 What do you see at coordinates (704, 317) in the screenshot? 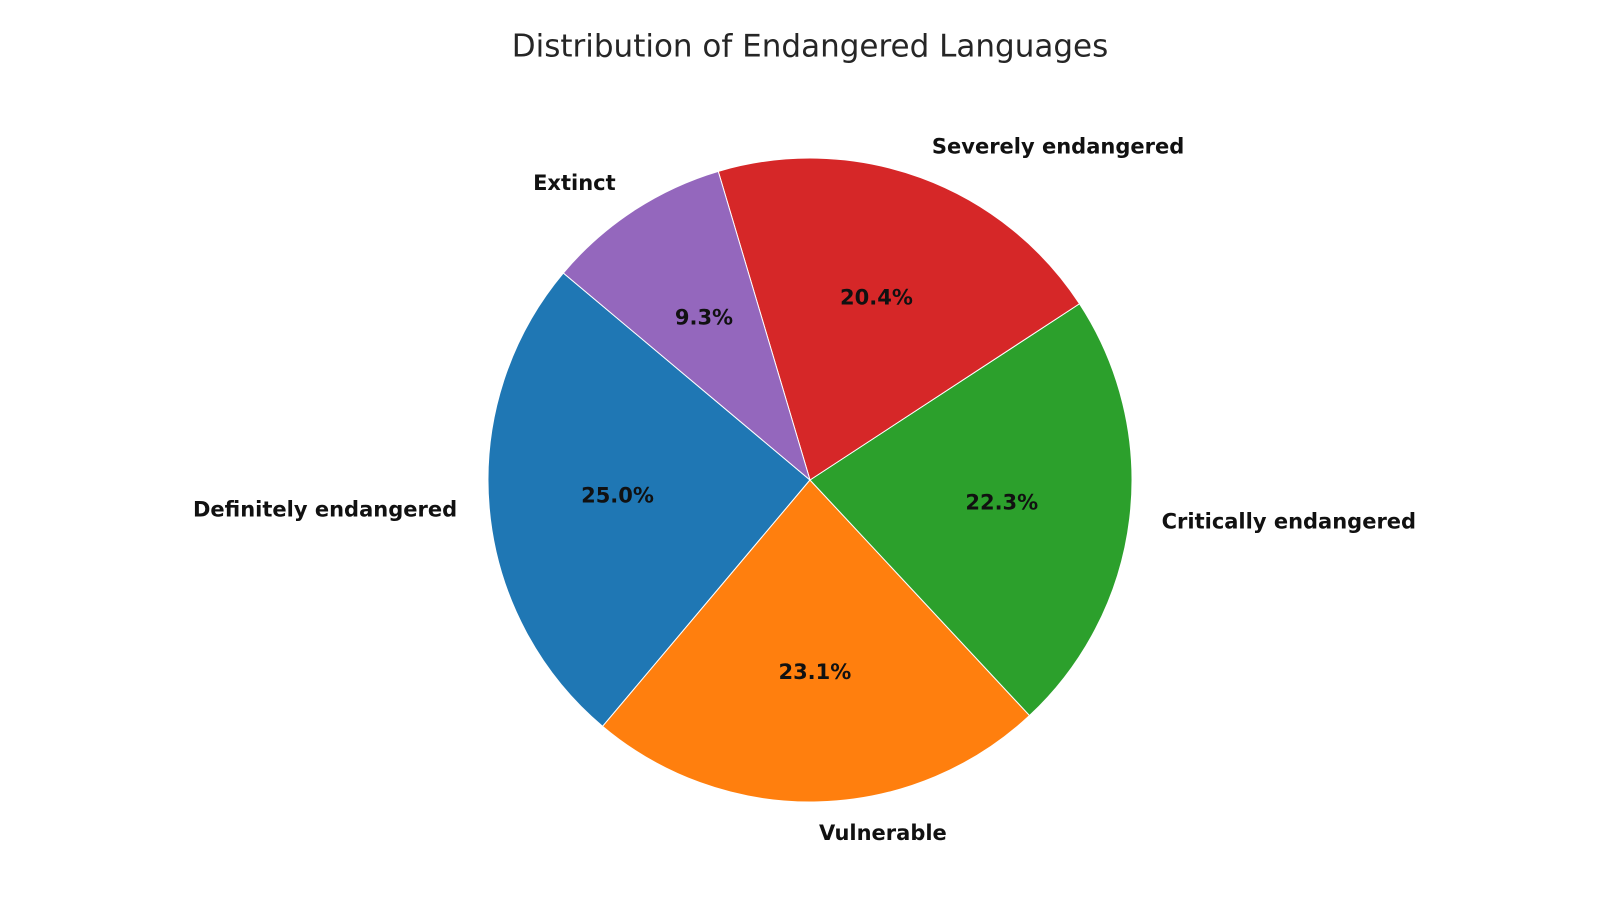
I see `percent-label-extinct: 9.3%` at bounding box center [704, 317].